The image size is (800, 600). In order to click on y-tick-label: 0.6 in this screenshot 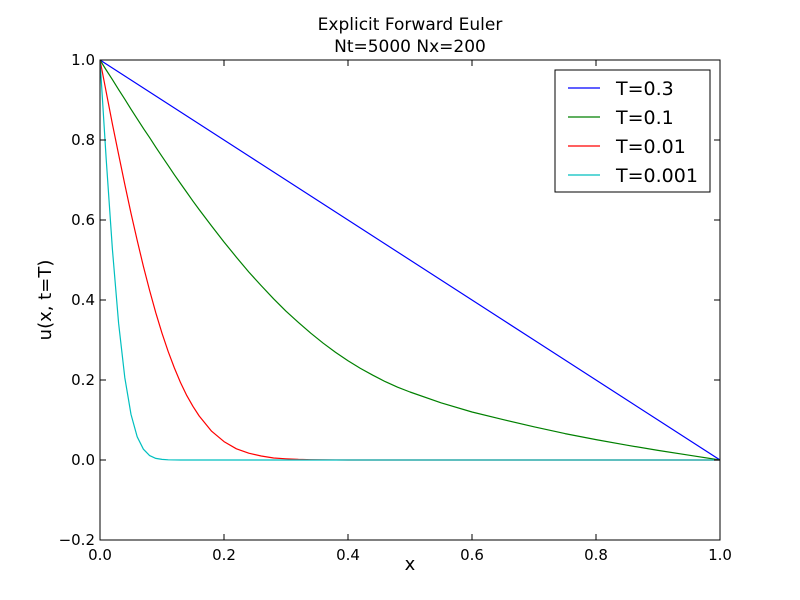, I will do `click(83, 220)`.